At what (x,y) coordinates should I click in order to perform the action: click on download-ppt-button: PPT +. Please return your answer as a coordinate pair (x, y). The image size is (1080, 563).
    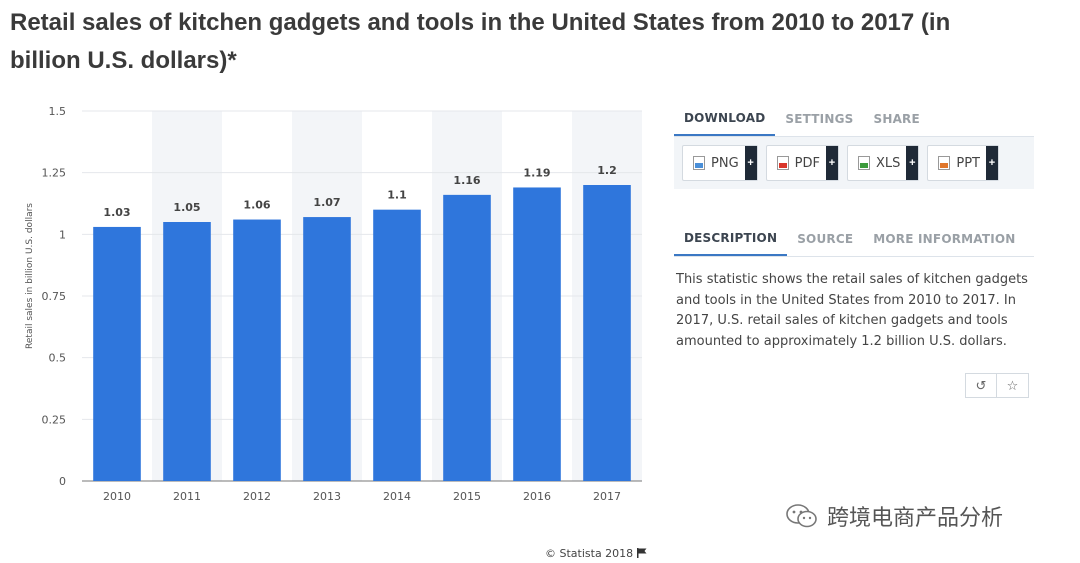
    Looking at the image, I should click on (963, 163).